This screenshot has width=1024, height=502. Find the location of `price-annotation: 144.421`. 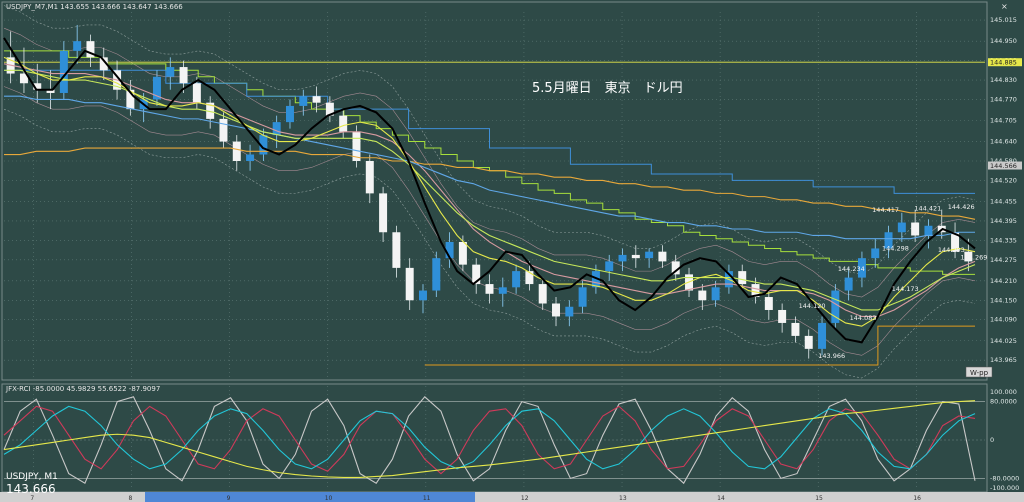

price-annotation: 144.421 is located at coordinates (927, 208).